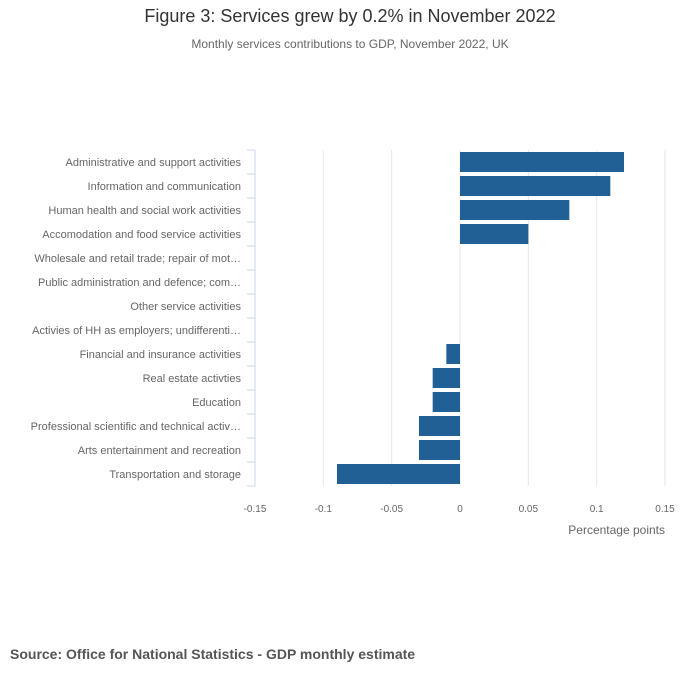 The width and height of the screenshot is (700, 682). Describe the element at coordinates (185, 307) in the screenshot. I see `category-label: Other service activities` at that location.